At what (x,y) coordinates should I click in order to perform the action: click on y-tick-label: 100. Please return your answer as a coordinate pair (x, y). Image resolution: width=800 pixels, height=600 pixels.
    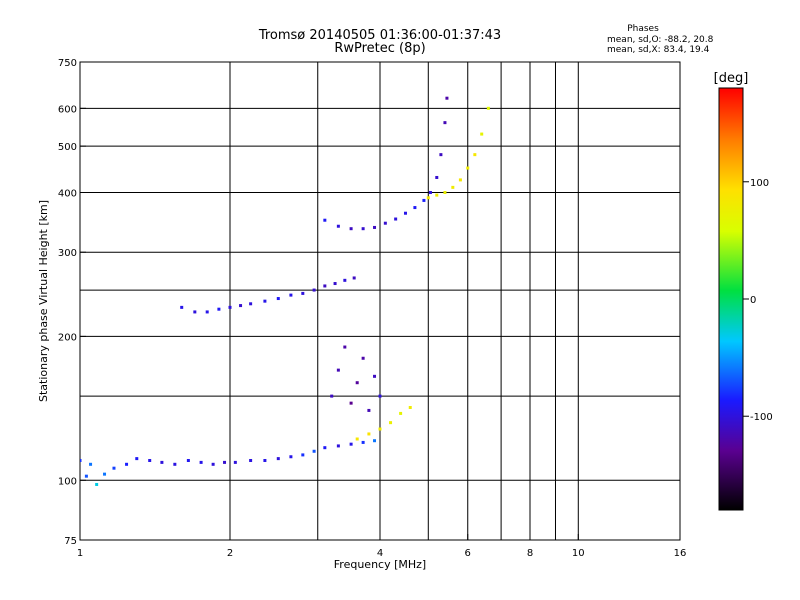
    Looking at the image, I should click on (67, 481).